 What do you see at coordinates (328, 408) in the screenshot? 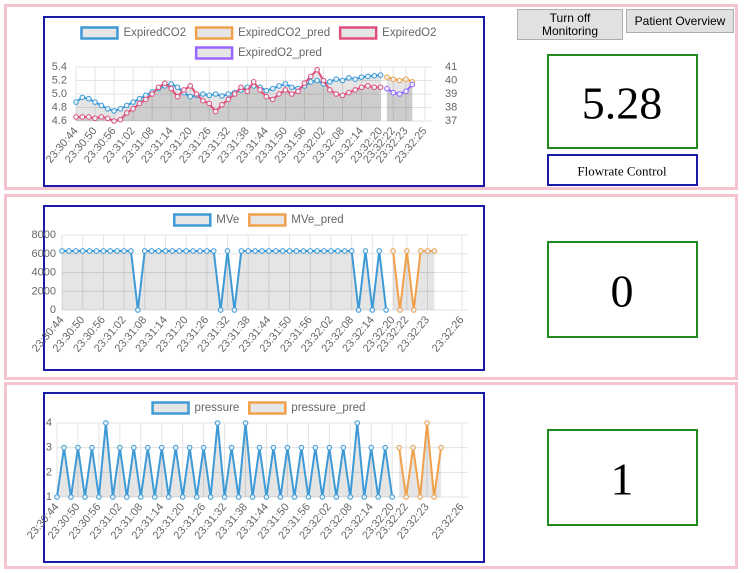
I see `legend-label: pressure_pred` at bounding box center [328, 408].